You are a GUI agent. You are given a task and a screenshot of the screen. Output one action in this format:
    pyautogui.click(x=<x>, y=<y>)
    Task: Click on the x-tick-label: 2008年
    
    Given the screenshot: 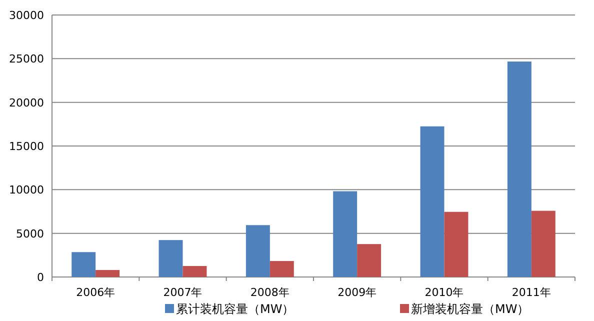 What is the action you would take?
    pyautogui.click(x=270, y=292)
    